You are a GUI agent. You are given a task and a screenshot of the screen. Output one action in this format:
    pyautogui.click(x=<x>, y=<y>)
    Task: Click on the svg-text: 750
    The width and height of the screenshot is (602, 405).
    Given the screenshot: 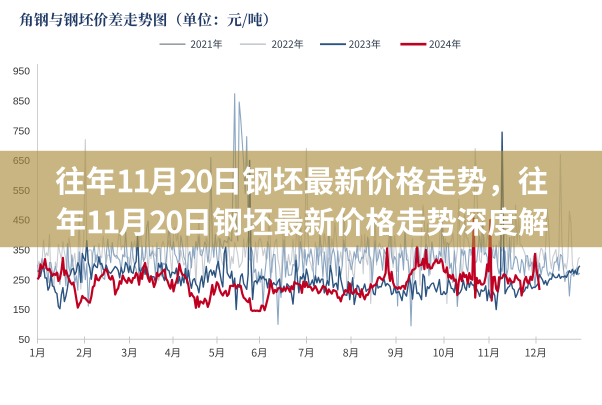 What is the action you would take?
    pyautogui.click(x=21, y=131)
    